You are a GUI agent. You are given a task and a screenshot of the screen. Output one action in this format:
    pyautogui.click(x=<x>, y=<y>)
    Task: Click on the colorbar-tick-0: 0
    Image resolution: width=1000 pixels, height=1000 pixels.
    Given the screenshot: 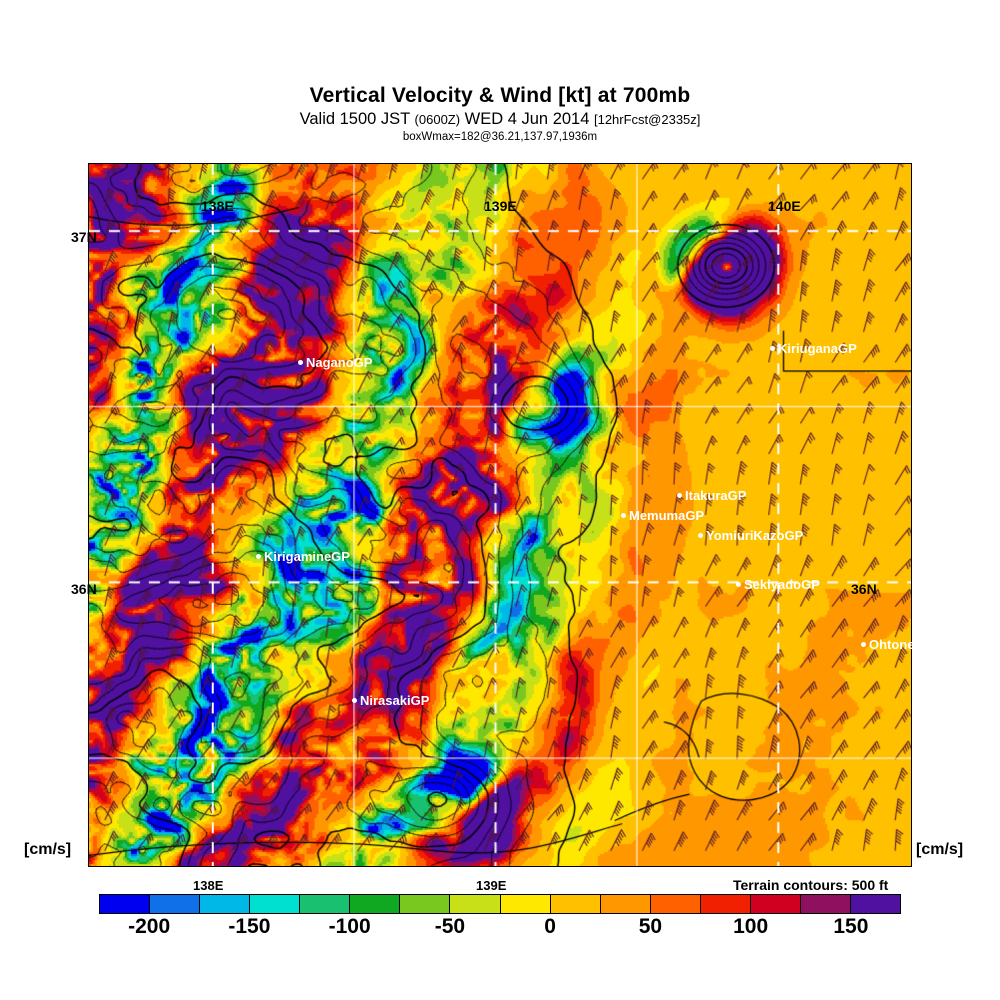 What is the action you would take?
    pyautogui.click(x=550, y=926)
    